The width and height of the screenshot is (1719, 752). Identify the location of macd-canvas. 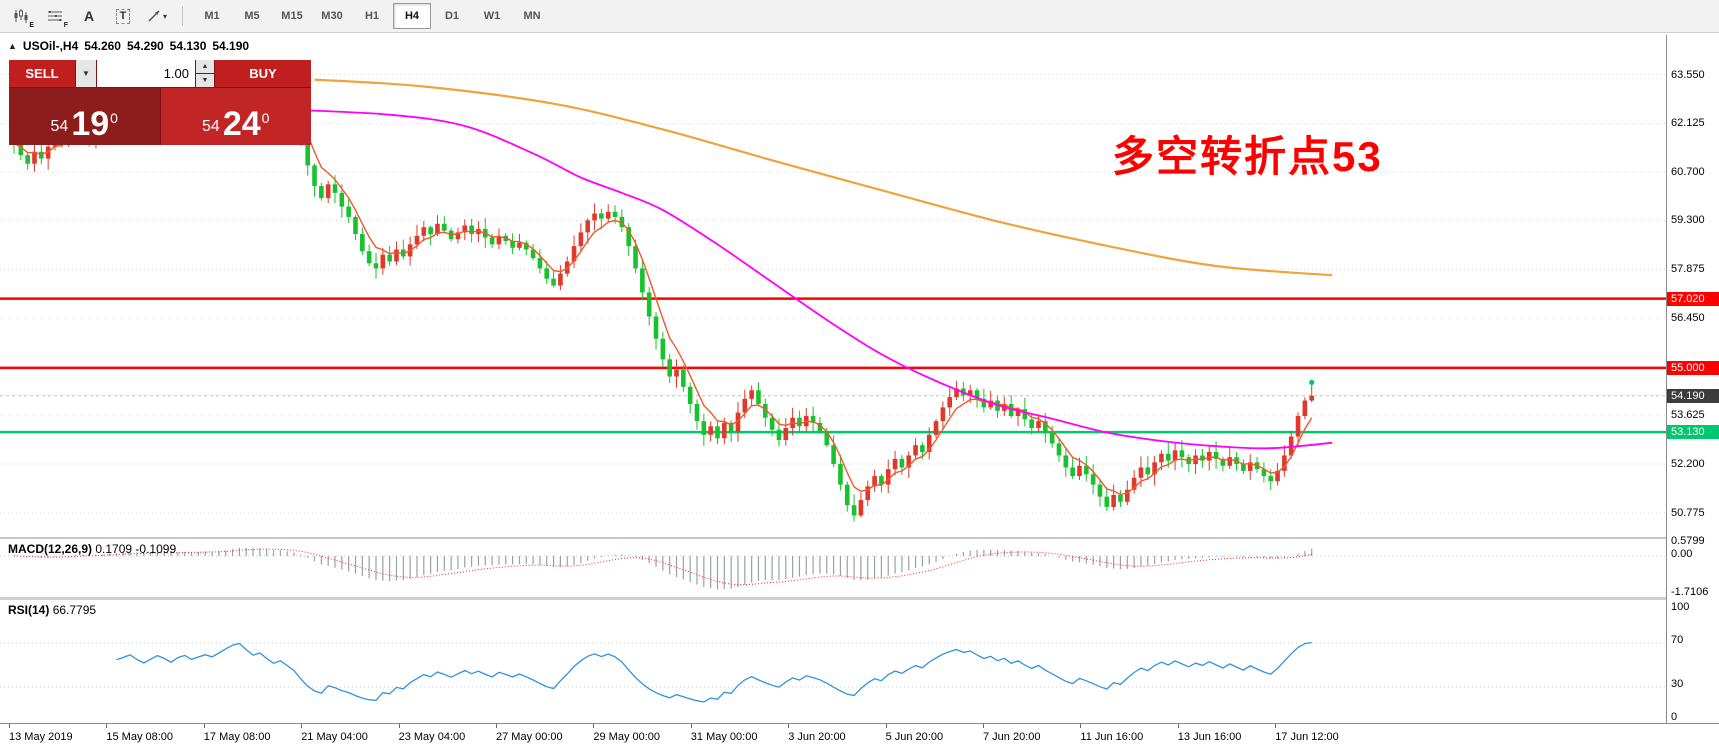
(833, 569).